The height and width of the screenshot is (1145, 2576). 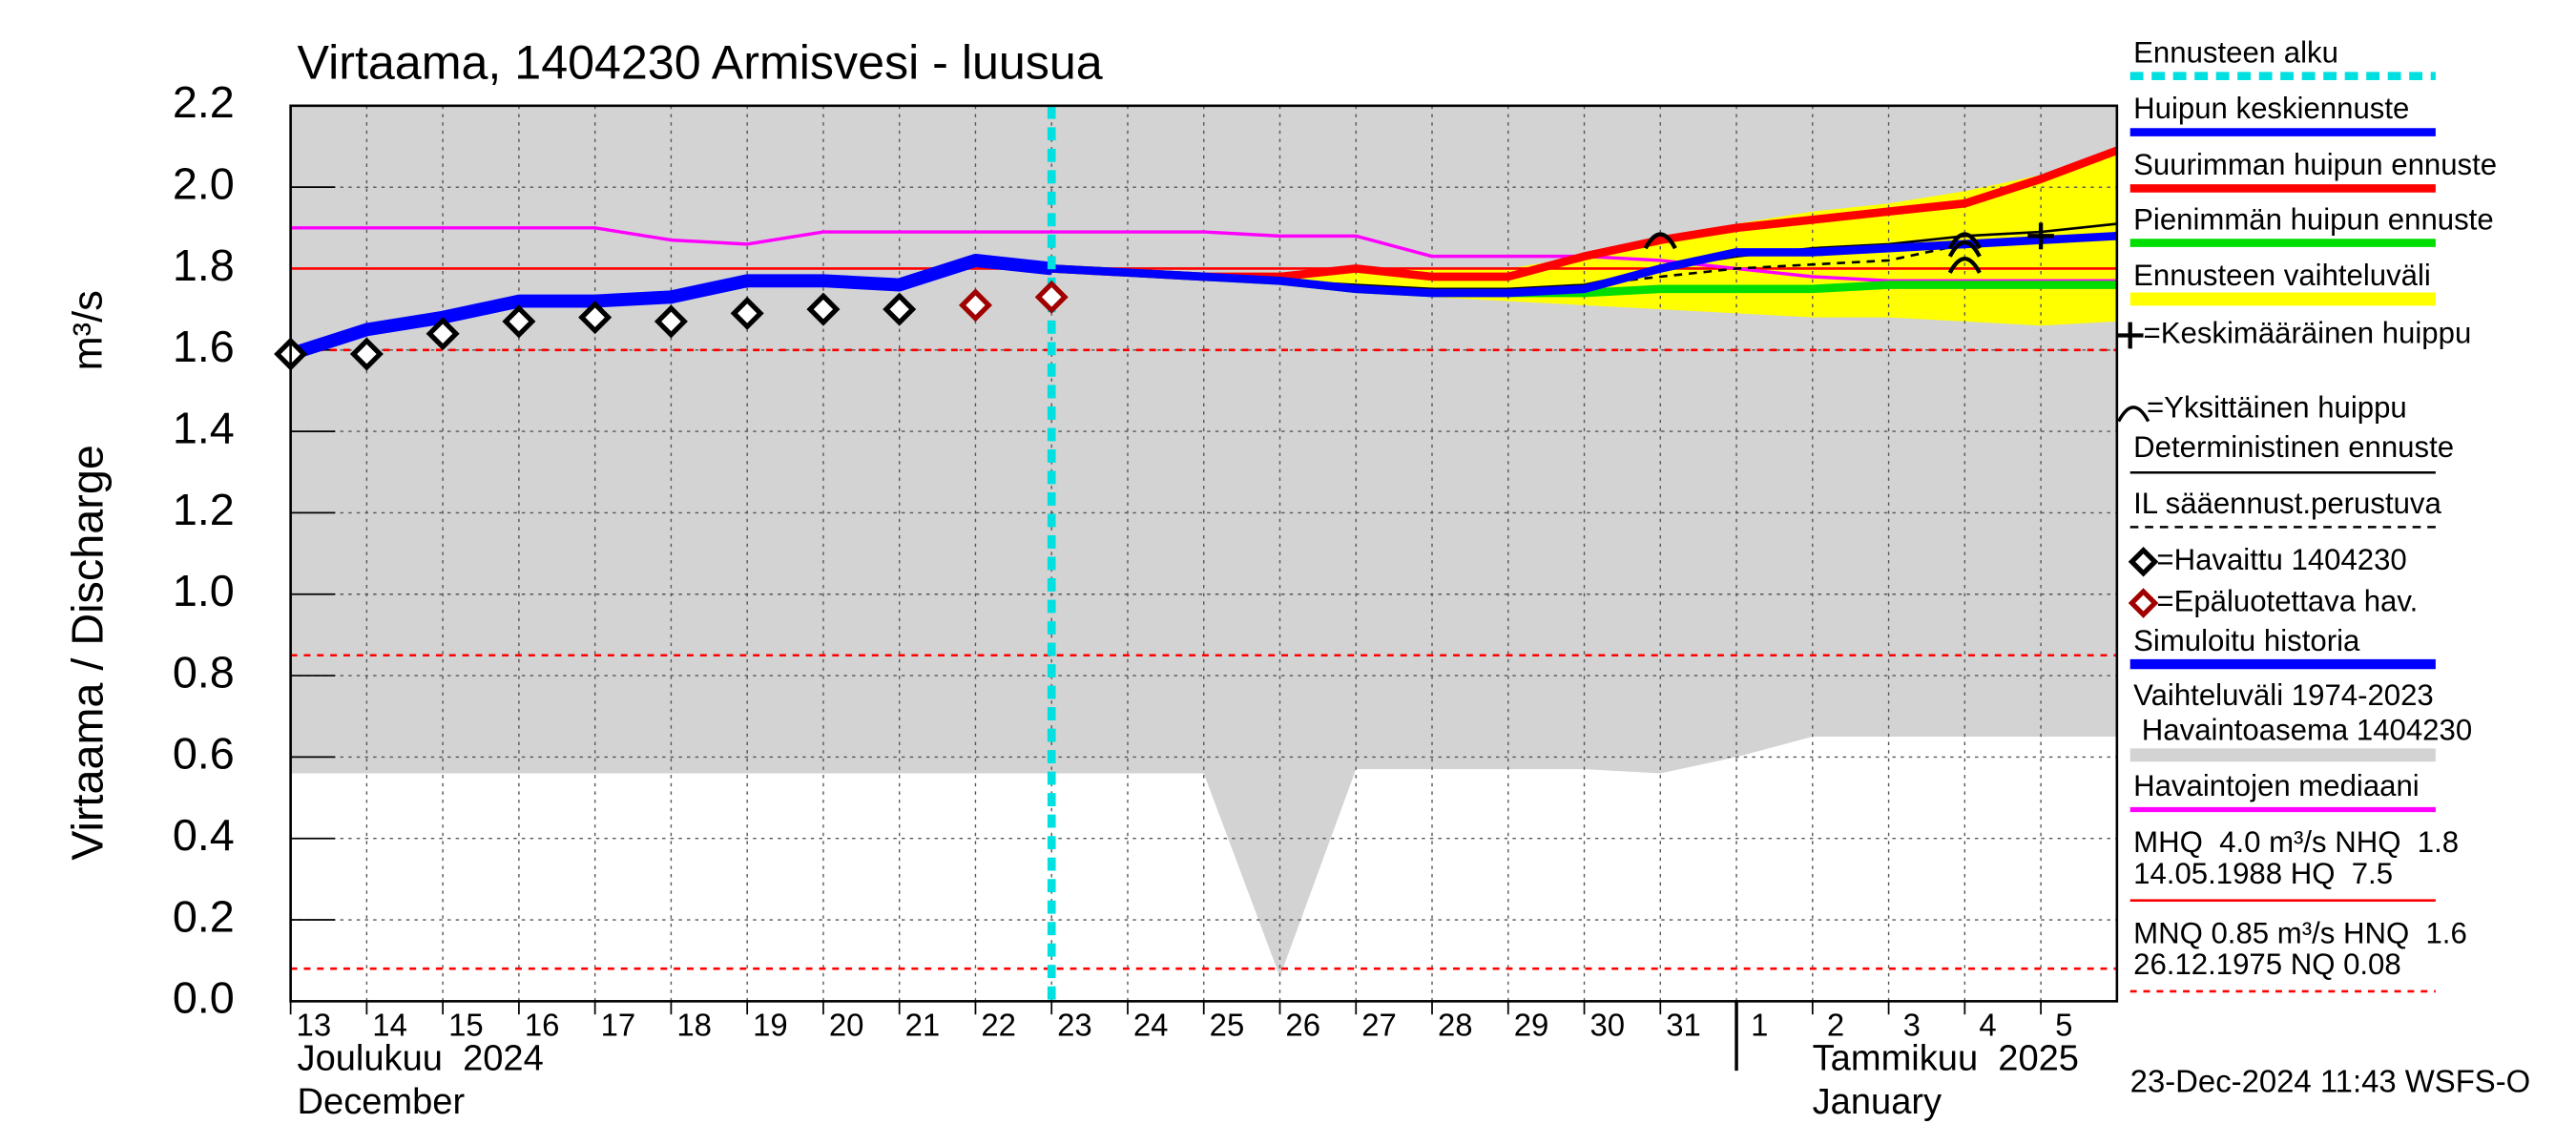 What do you see at coordinates (2263, 873) in the screenshot?
I see `legend-label: 14.05.1988 HQ 7.5` at bounding box center [2263, 873].